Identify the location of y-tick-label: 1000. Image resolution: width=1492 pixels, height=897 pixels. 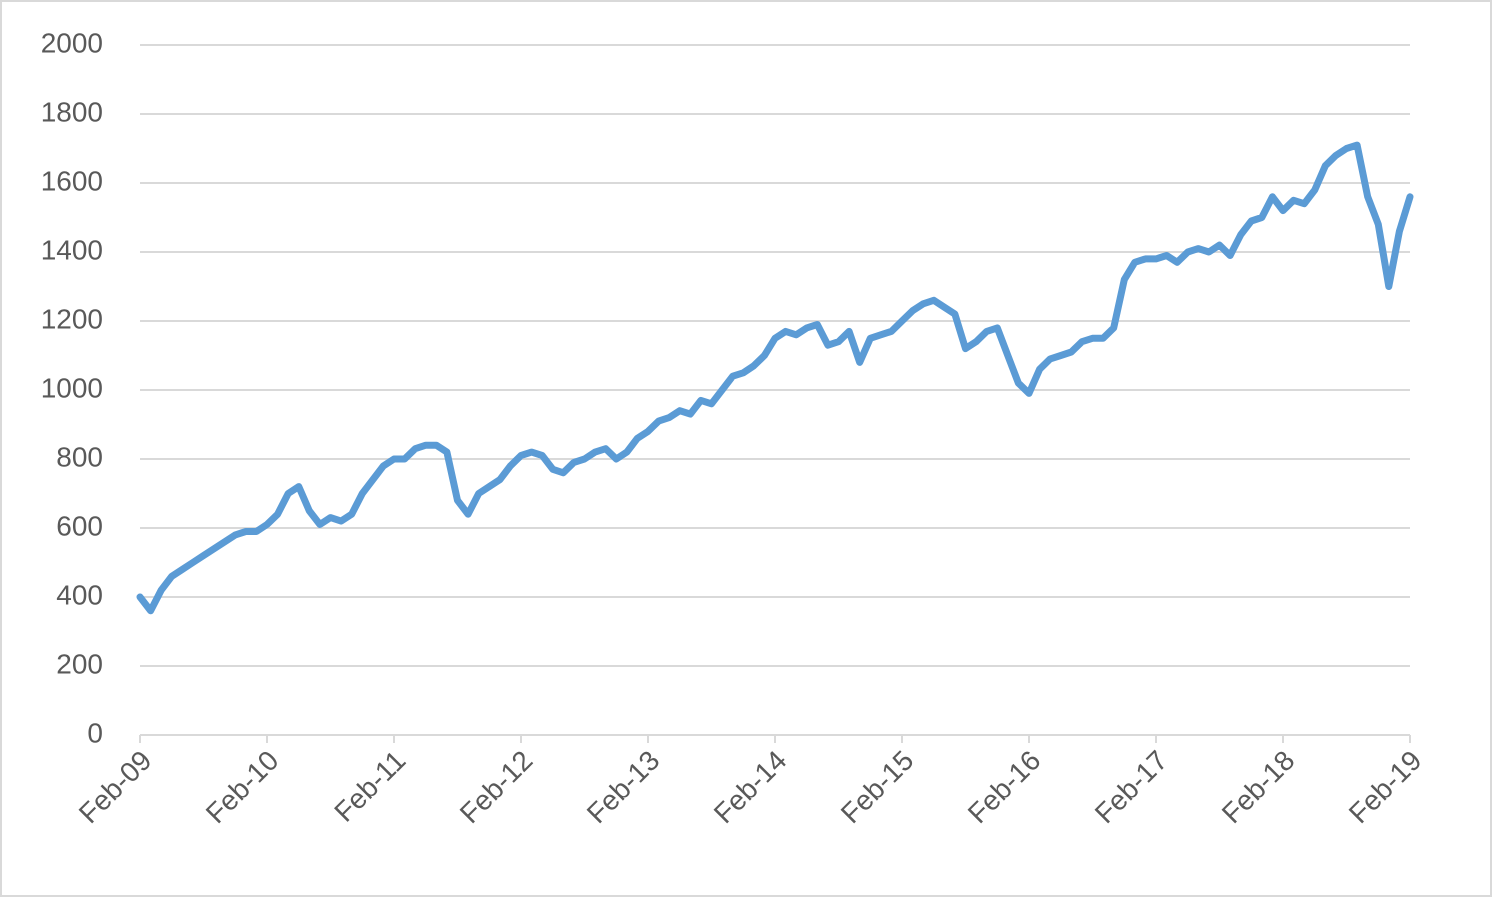
(72, 387).